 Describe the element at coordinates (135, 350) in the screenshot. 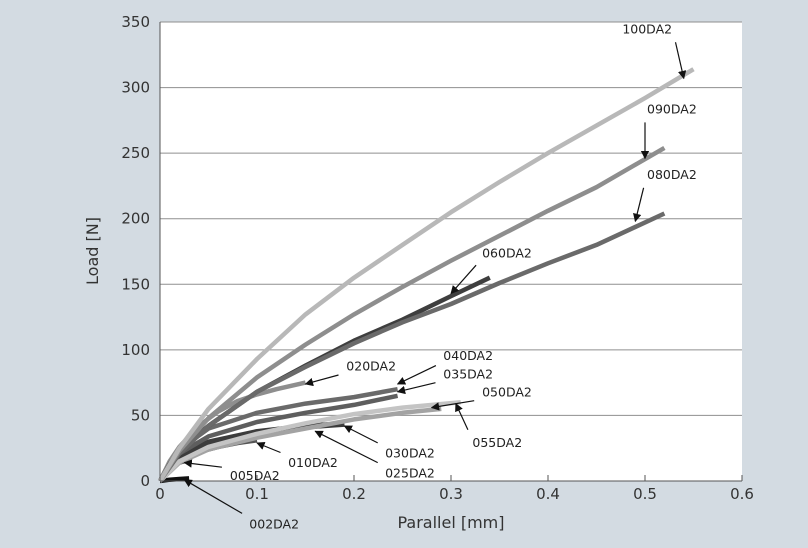

I see `y-tick-label: 100` at that location.